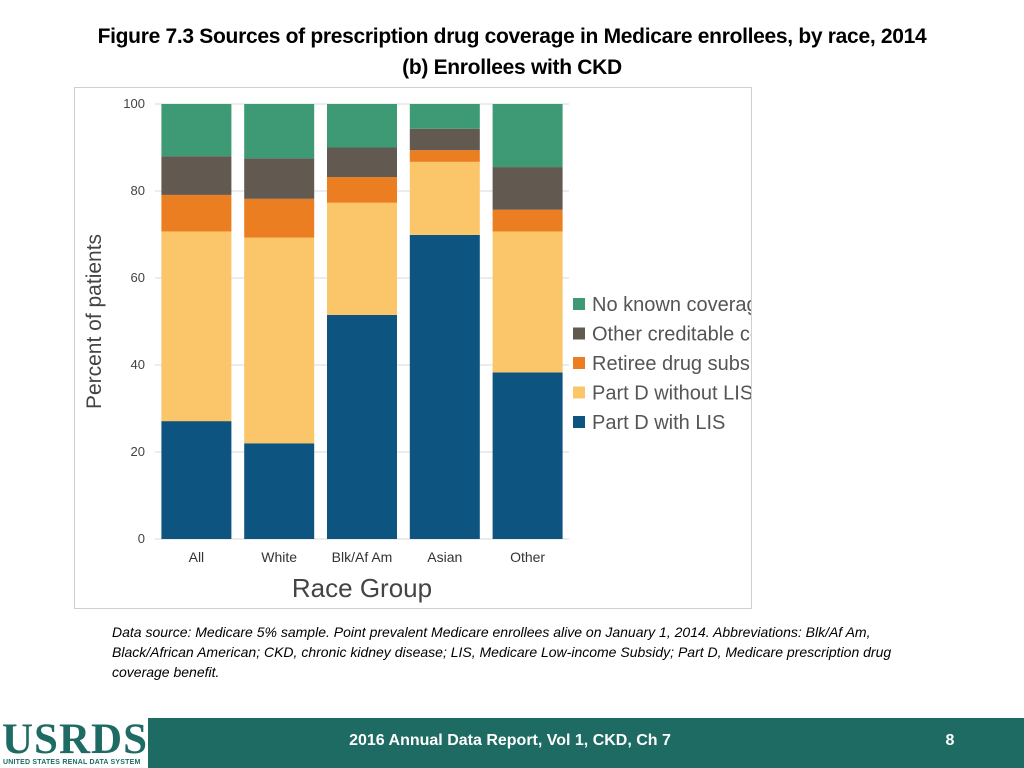 Image resolution: width=1024 pixels, height=768 pixels. What do you see at coordinates (138, 364) in the screenshot?
I see `y-tick-label-40: 40` at bounding box center [138, 364].